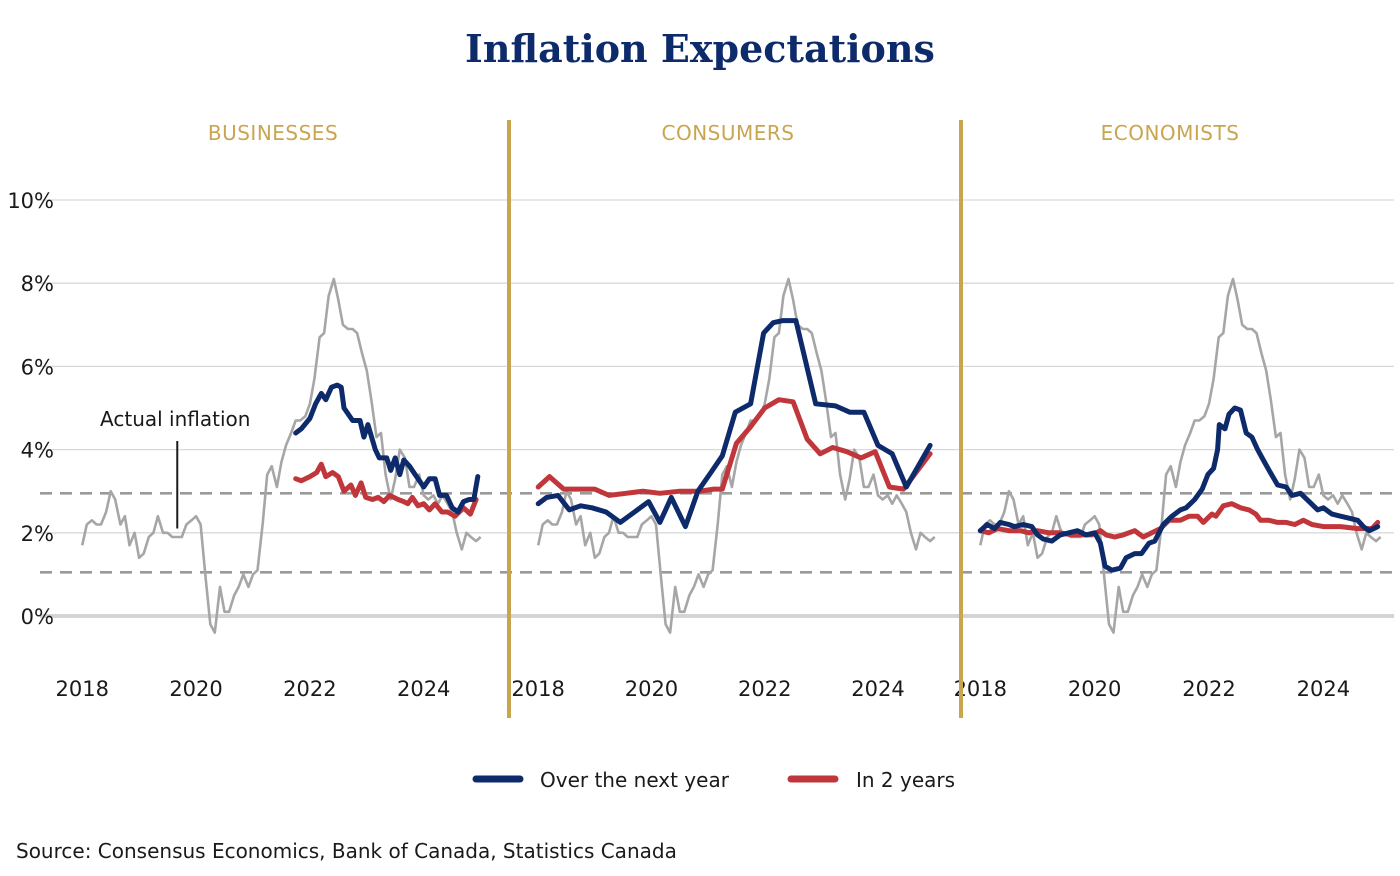  What do you see at coordinates (877, 689) in the screenshot?
I see `x-tick-label-consumers-2024: 2024` at bounding box center [877, 689].